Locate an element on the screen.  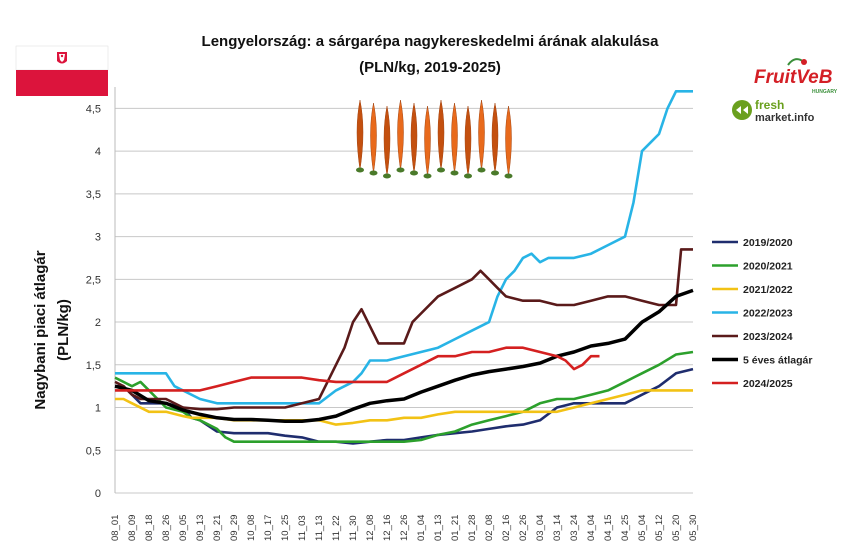
x-tick-label: 03_14 is located at coordinates (557, 528).